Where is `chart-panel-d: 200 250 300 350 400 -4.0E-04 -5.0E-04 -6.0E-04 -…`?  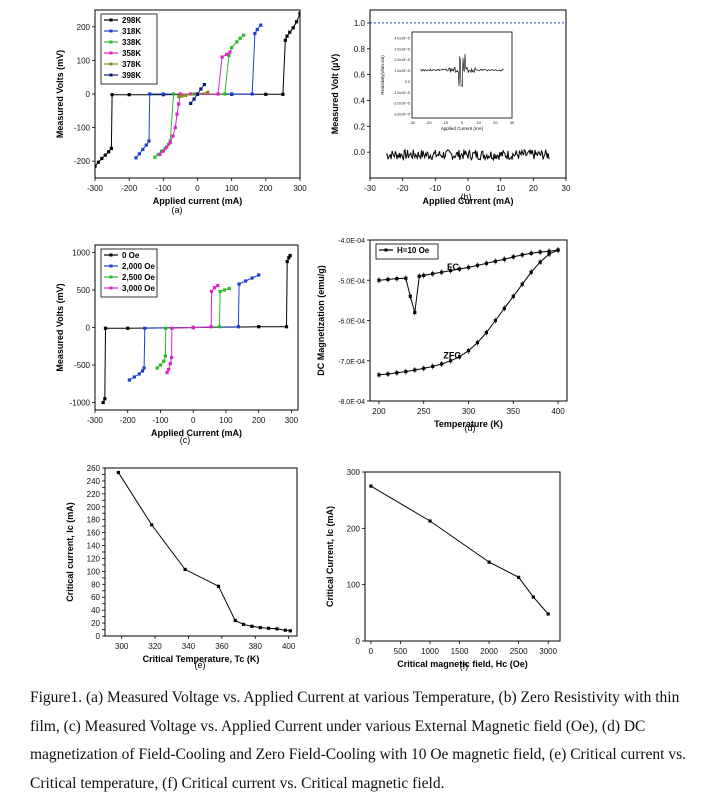
chart-panel-d: 200 250 300 350 400 -4.0E-04 -5.0E-04 -6.0E-04 -… is located at coordinates (442, 335).